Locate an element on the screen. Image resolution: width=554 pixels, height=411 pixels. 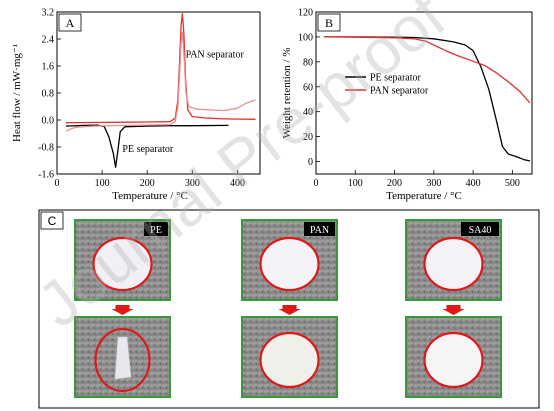
shrunk-separator is located at coordinates (123, 358).